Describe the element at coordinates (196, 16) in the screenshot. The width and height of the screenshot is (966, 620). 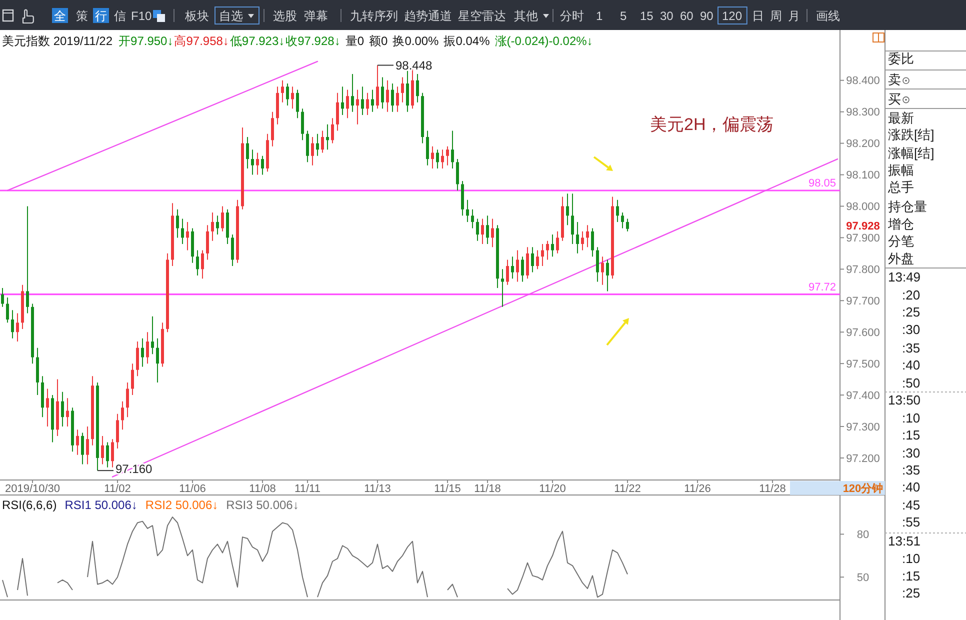
I see `text: 板块` at that location.